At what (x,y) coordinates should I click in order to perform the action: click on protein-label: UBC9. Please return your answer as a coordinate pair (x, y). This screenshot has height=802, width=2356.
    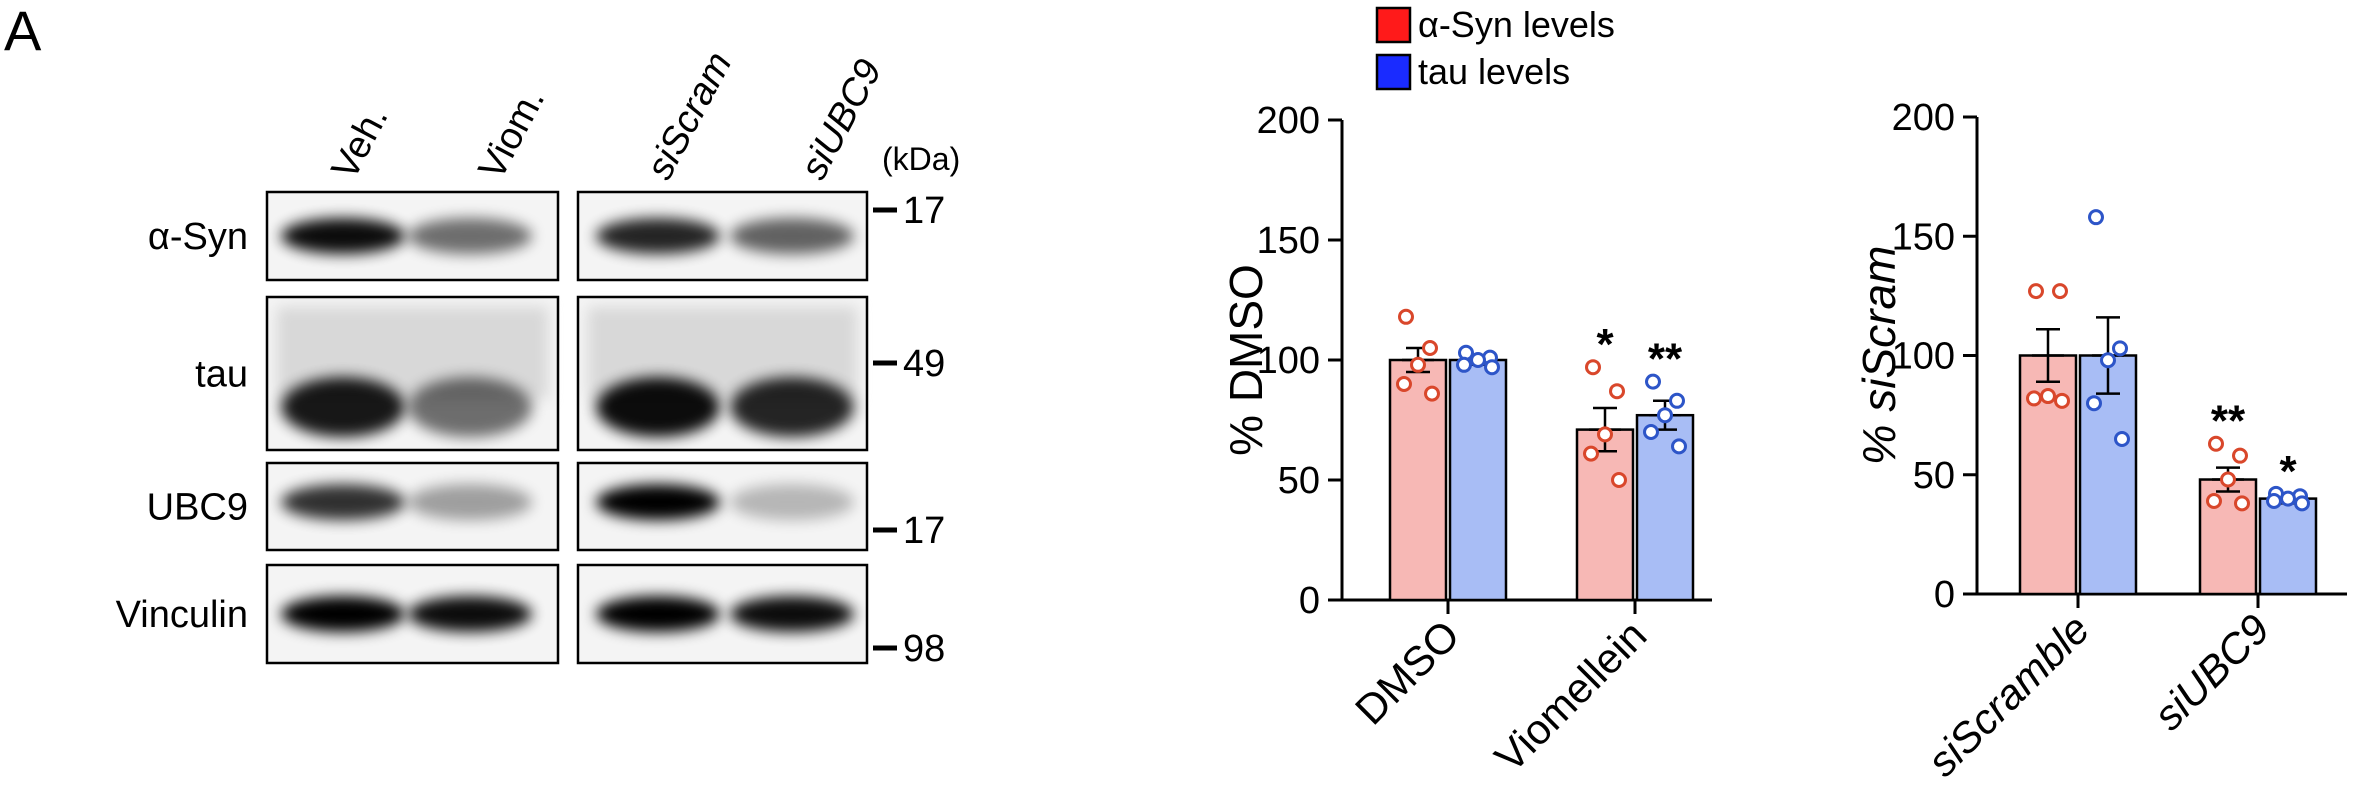
    Looking at the image, I should click on (197, 508).